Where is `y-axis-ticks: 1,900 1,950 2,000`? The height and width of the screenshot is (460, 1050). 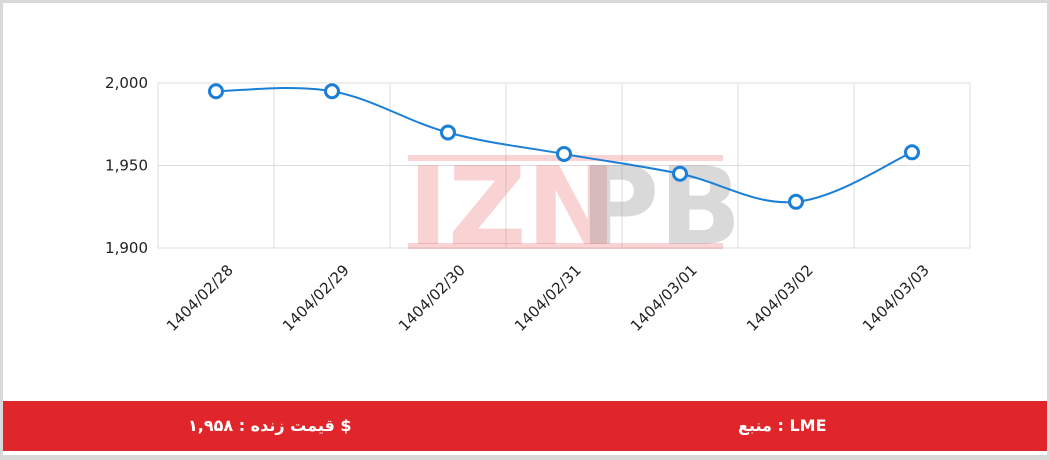 y-axis-ticks: 1,900 1,950 2,000 is located at coordinates (126, 165).